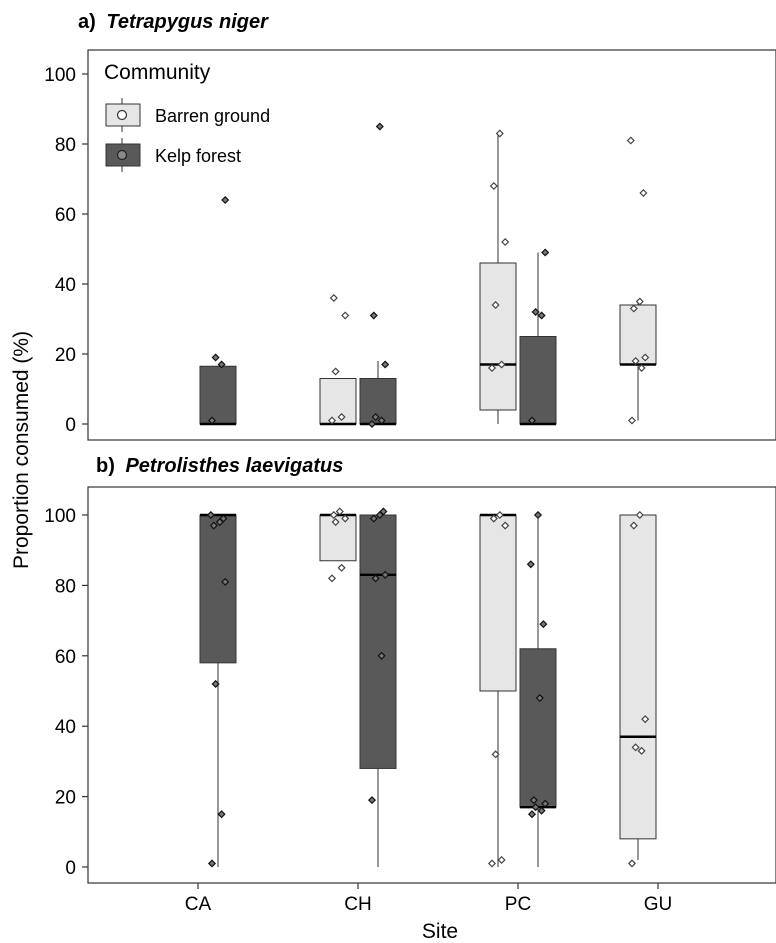 Image resolution: width=776 pixels, height=943 pixels. Describe the element at coordinates (198, 904) in the screenshot. I see `x-tick-label-ca: CA` at that location.